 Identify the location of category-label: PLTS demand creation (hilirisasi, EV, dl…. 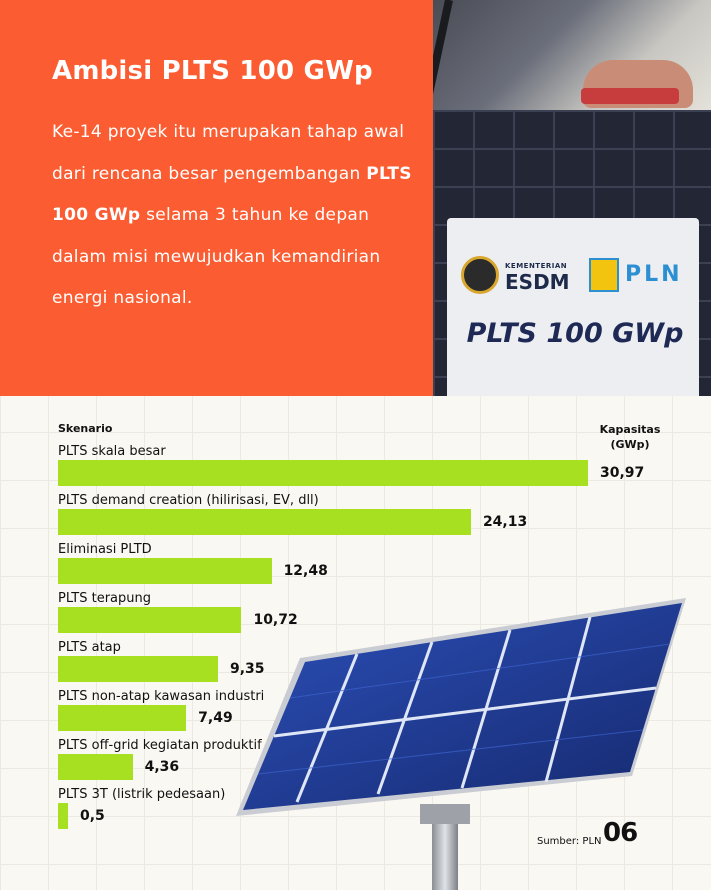
(188, 500).